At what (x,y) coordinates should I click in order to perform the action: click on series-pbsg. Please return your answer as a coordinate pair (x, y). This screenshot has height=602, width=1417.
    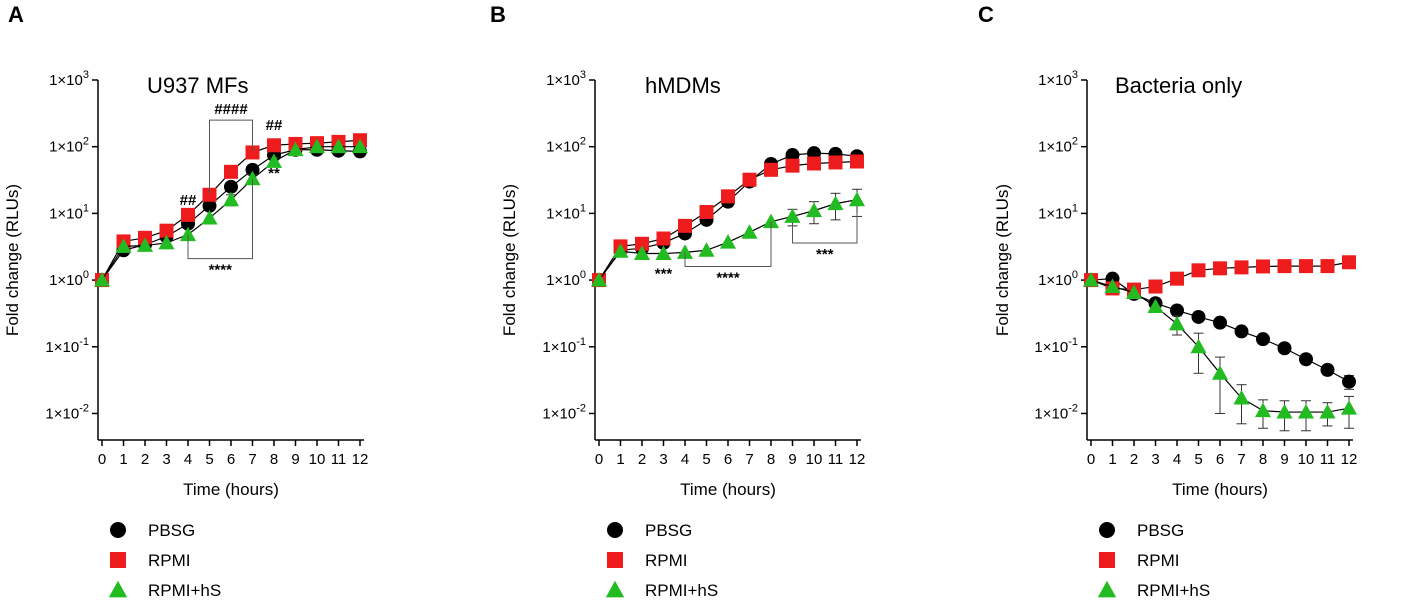
    Looking at the image, I should click on (728, 217).